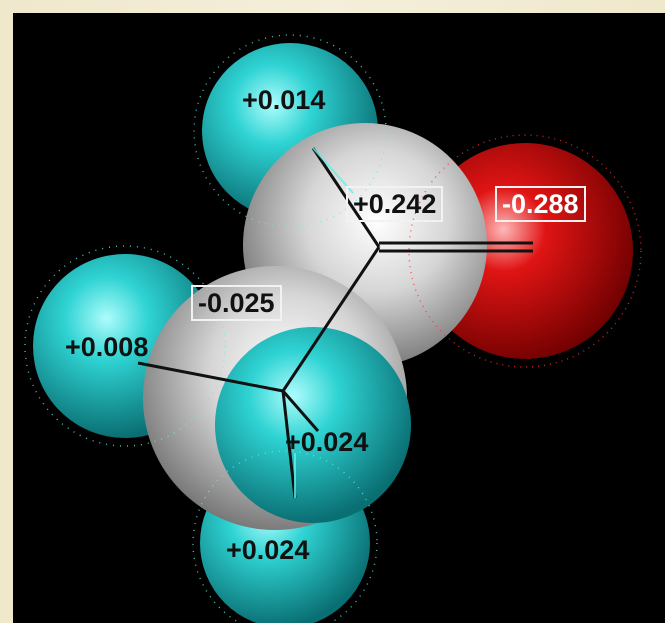 Image resolution: width=665 pixels, height=623 pixels. I want to click on charge-label-o: -0.288, so click(540, 204).